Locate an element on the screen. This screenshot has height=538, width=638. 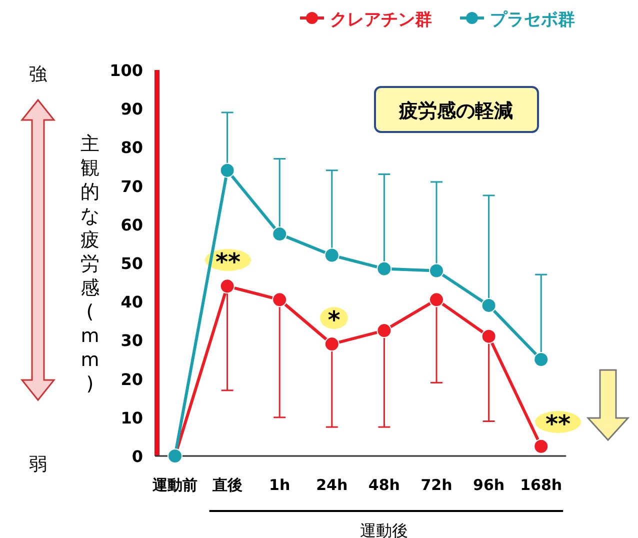
legend-label: クレアチン群 is located at coordinates (381, 20).